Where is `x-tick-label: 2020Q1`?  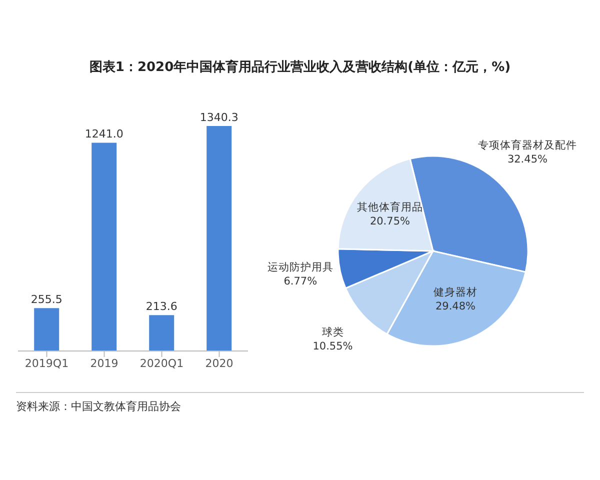 x-tick-label: 2020Q1 is located at coordinates (162, 363).